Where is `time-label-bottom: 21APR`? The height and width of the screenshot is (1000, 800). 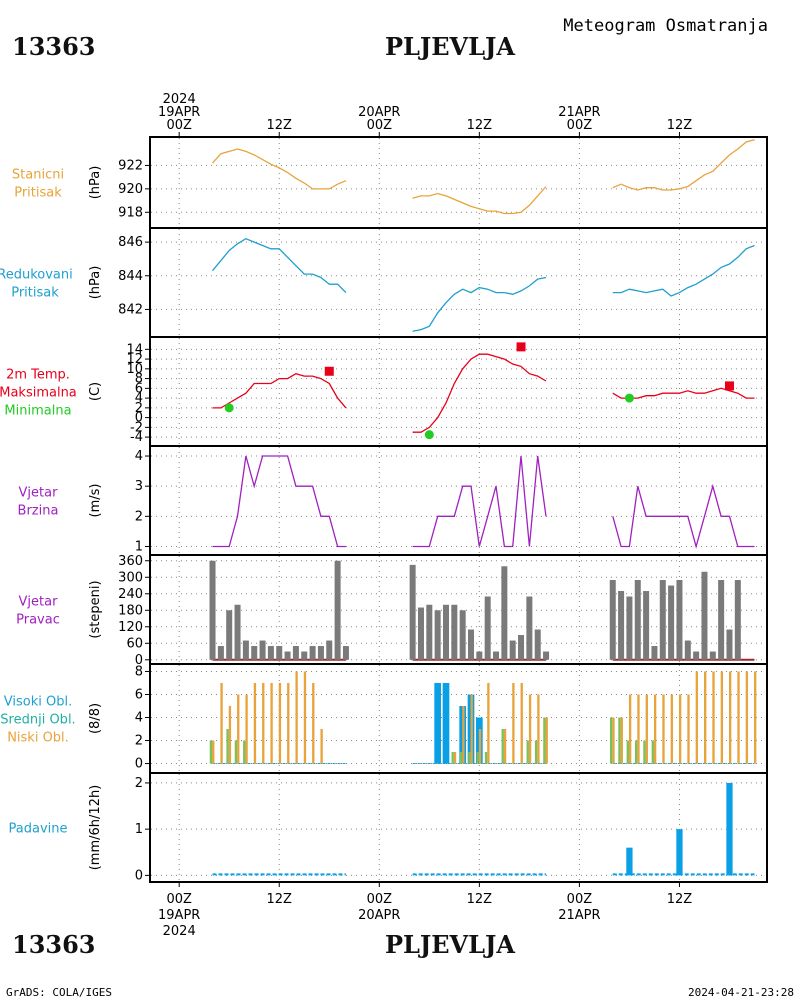 time-label-bottom: 21APR is located at coordinates (579, 915).